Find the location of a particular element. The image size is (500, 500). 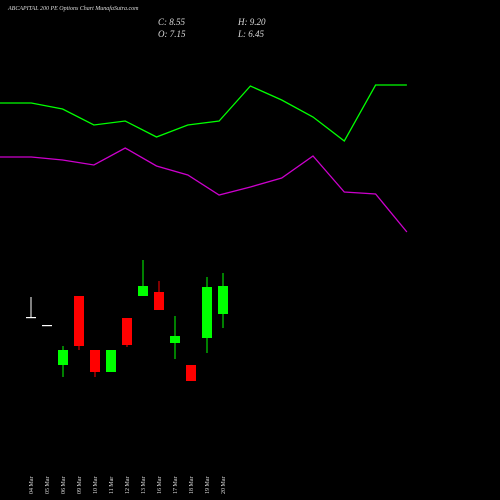

close-label: C: 8.55 is located at coordinates (172, 22).